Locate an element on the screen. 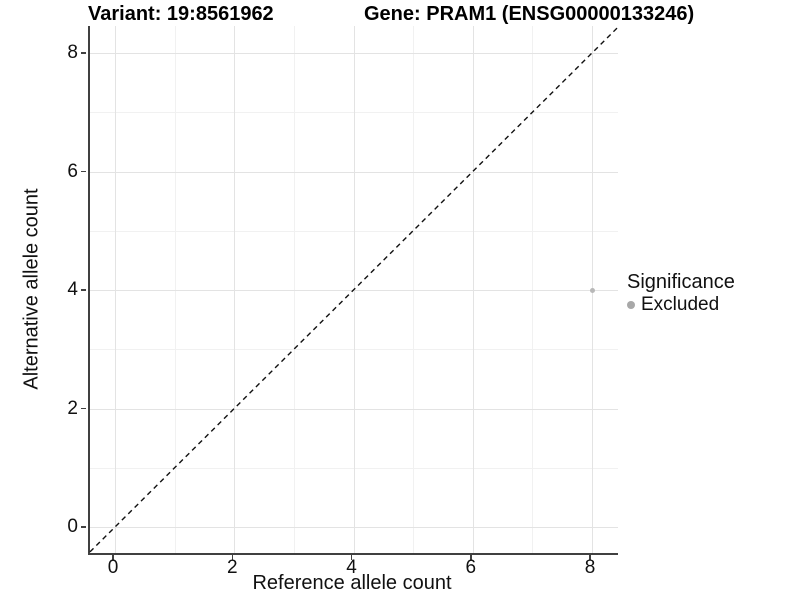 This screenshot has width=800, height=600. legend-item-label: Excluded is located at coordinates (680, 304).